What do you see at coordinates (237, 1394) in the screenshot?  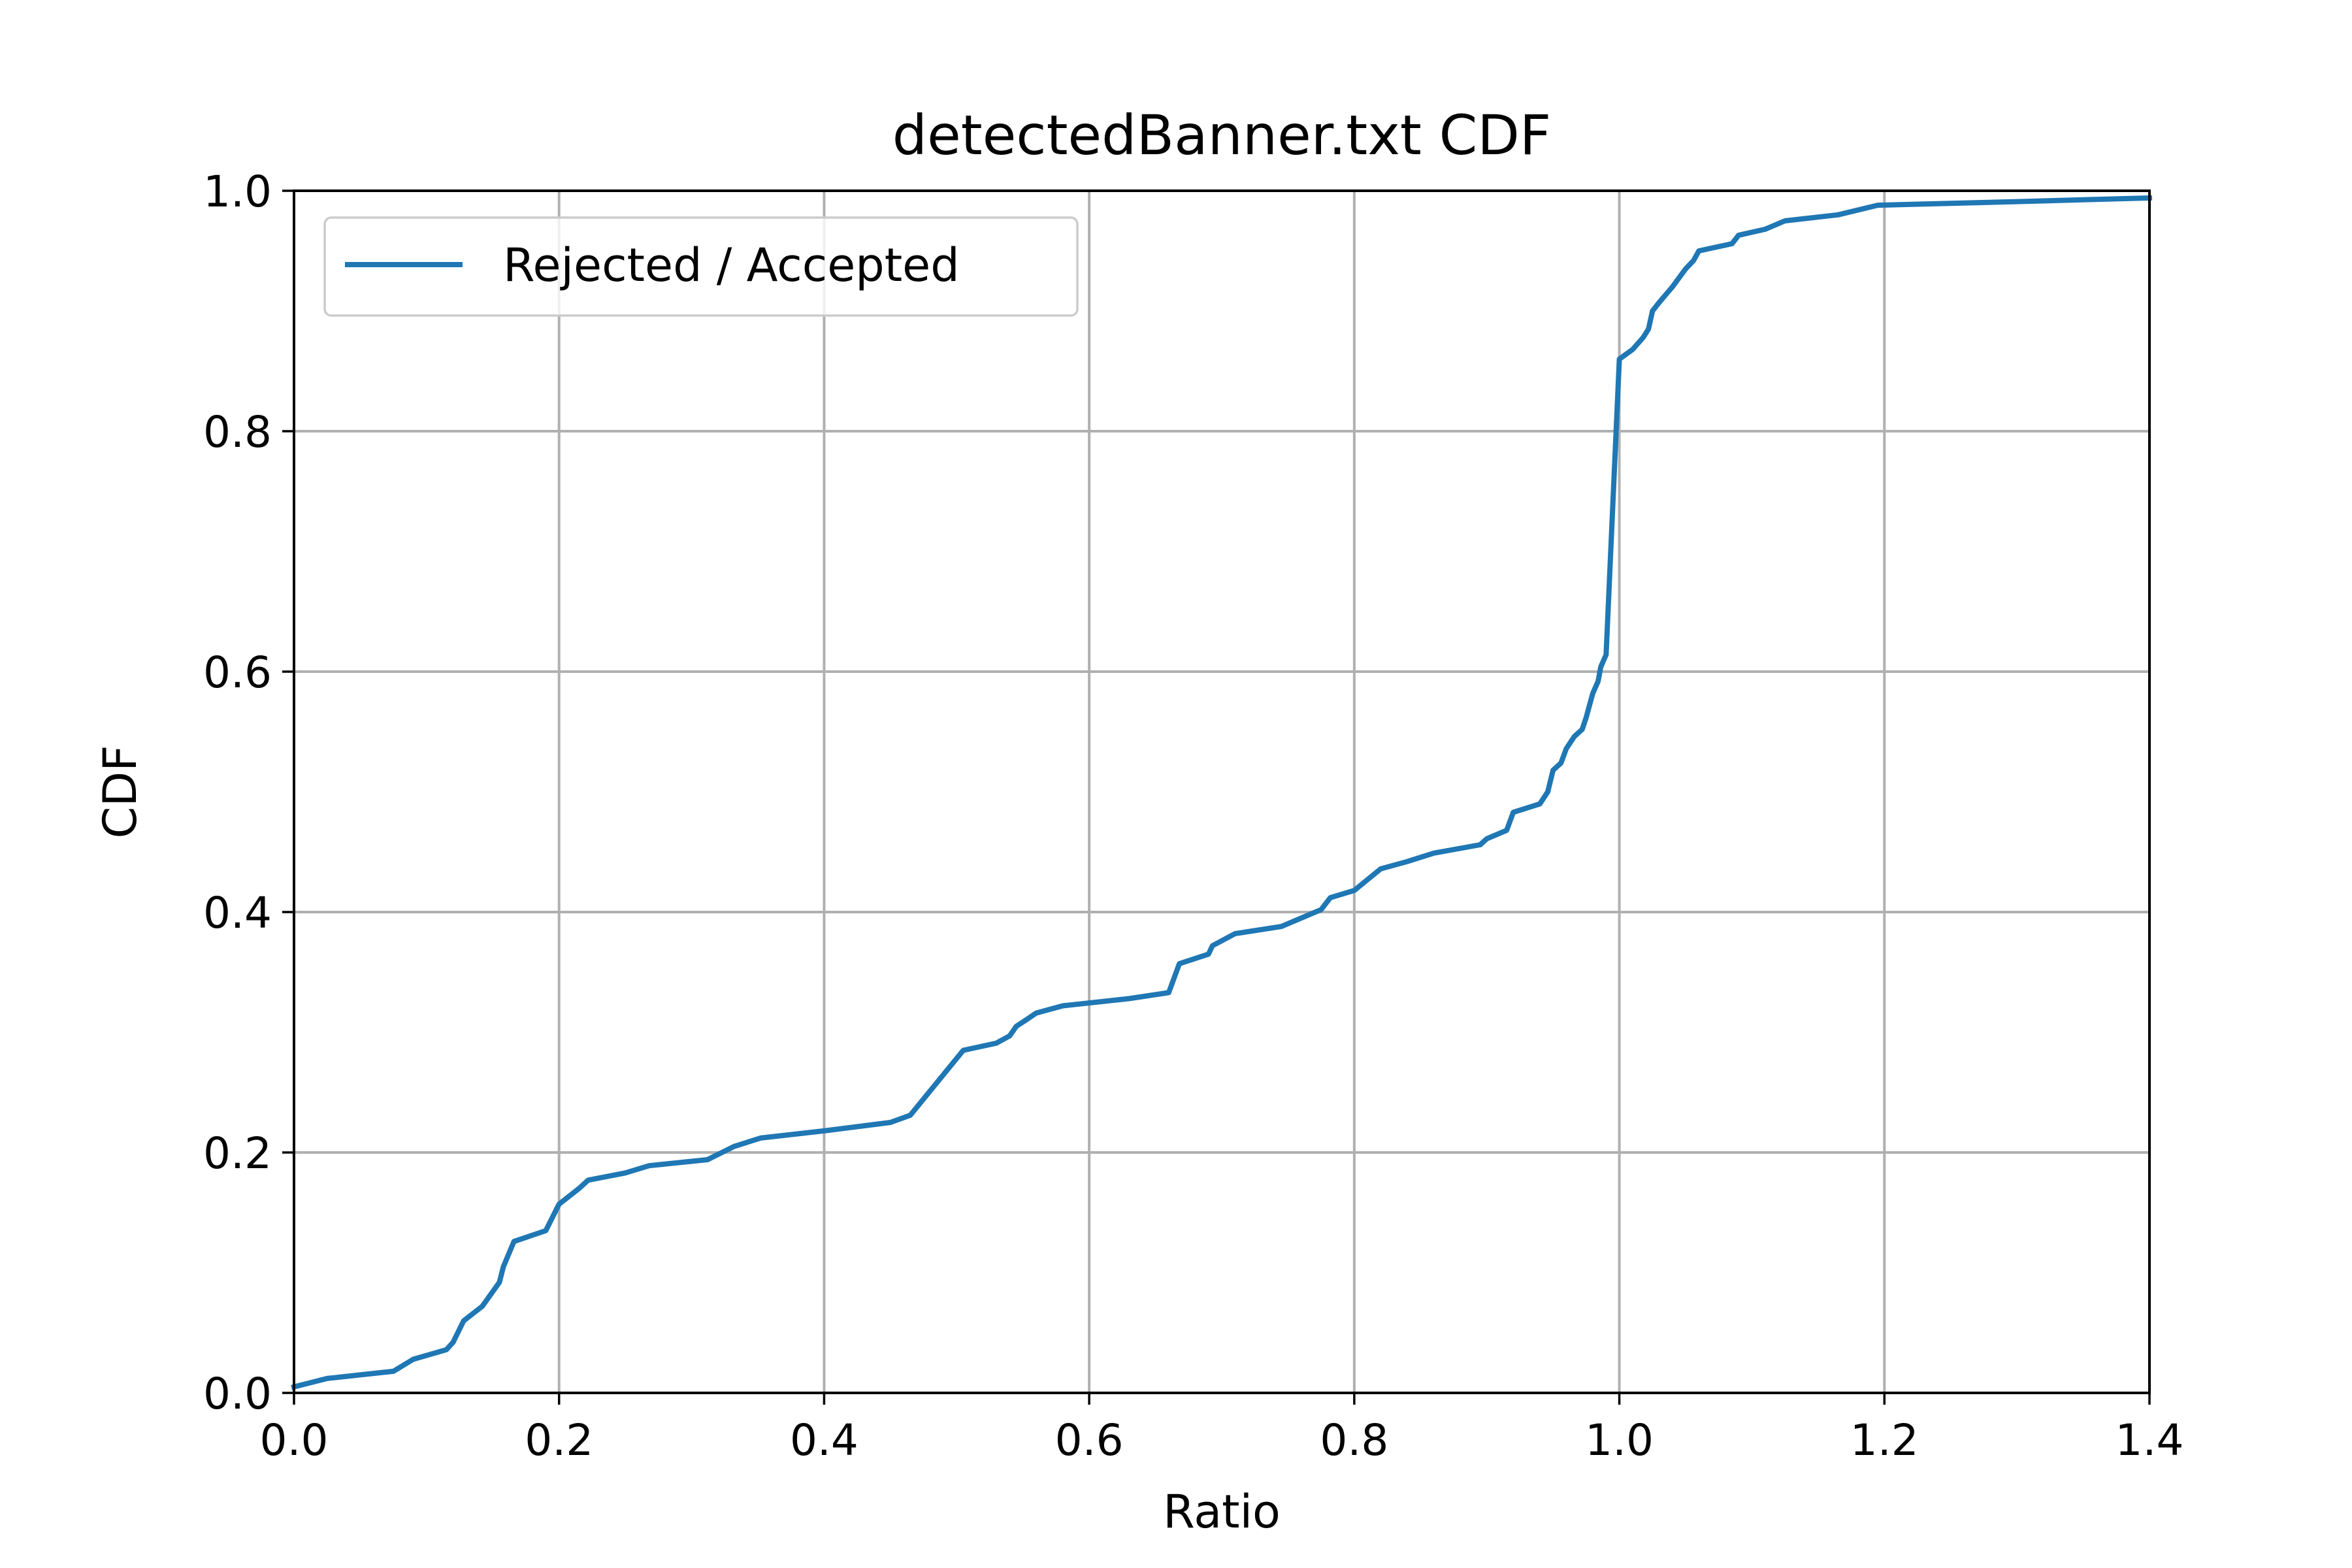 I see `y-tick-label: 0.0` at bounding box center [237, 1394].